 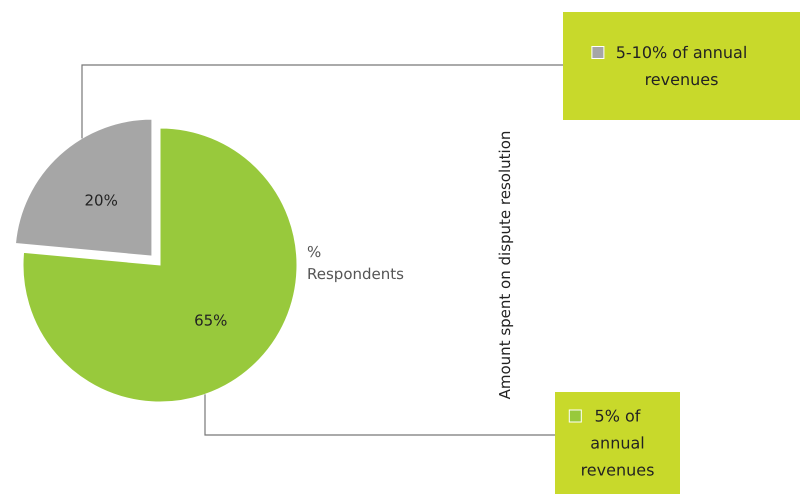 I want to click on text: % Respondents, so click(x=355, y=263).